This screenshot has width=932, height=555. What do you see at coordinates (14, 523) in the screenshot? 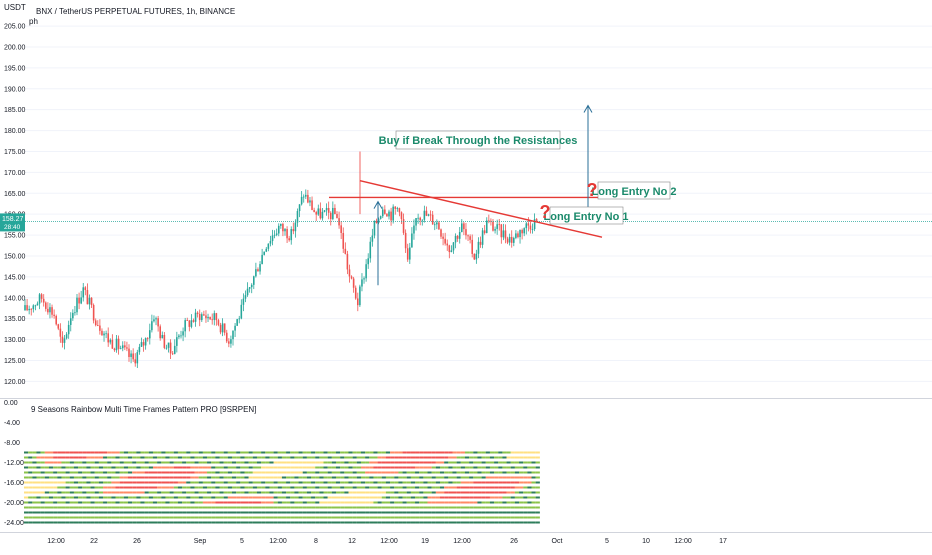
I see `osc-y-tick-label: -24.00` at bounding box center [14, 523].